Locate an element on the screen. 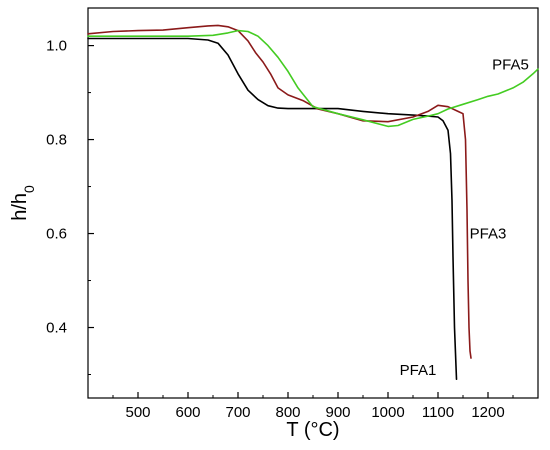 Image resolution: width=550 pixels, height=450 pixels. x-tick-label: 700 is located at coordinates (237, 412).